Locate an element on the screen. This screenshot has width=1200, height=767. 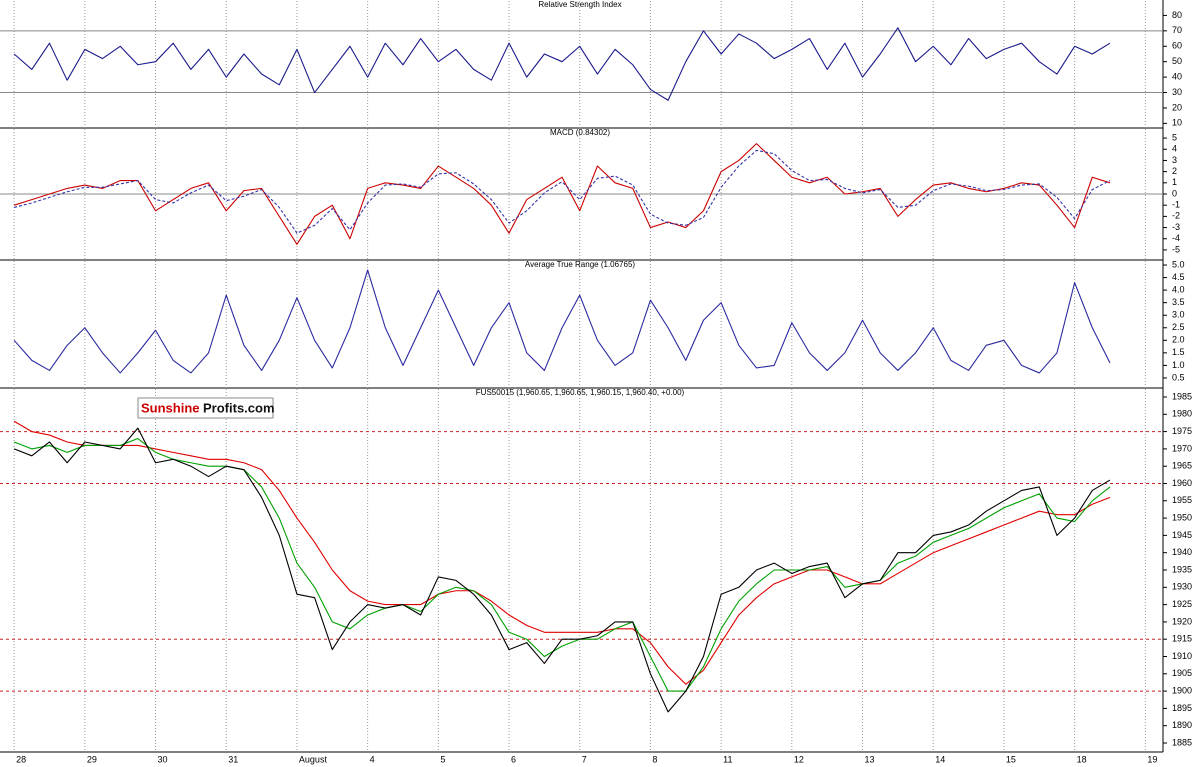
x-tick-label: 6 is located at coordinates (513, 759).